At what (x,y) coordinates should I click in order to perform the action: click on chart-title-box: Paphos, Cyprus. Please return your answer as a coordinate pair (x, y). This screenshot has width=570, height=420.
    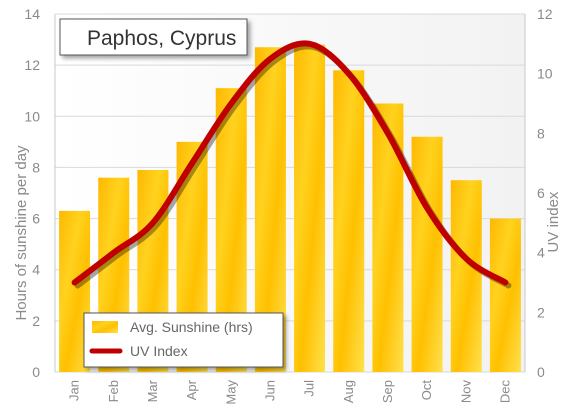
    Looking at the image, I should click on (153, 37).